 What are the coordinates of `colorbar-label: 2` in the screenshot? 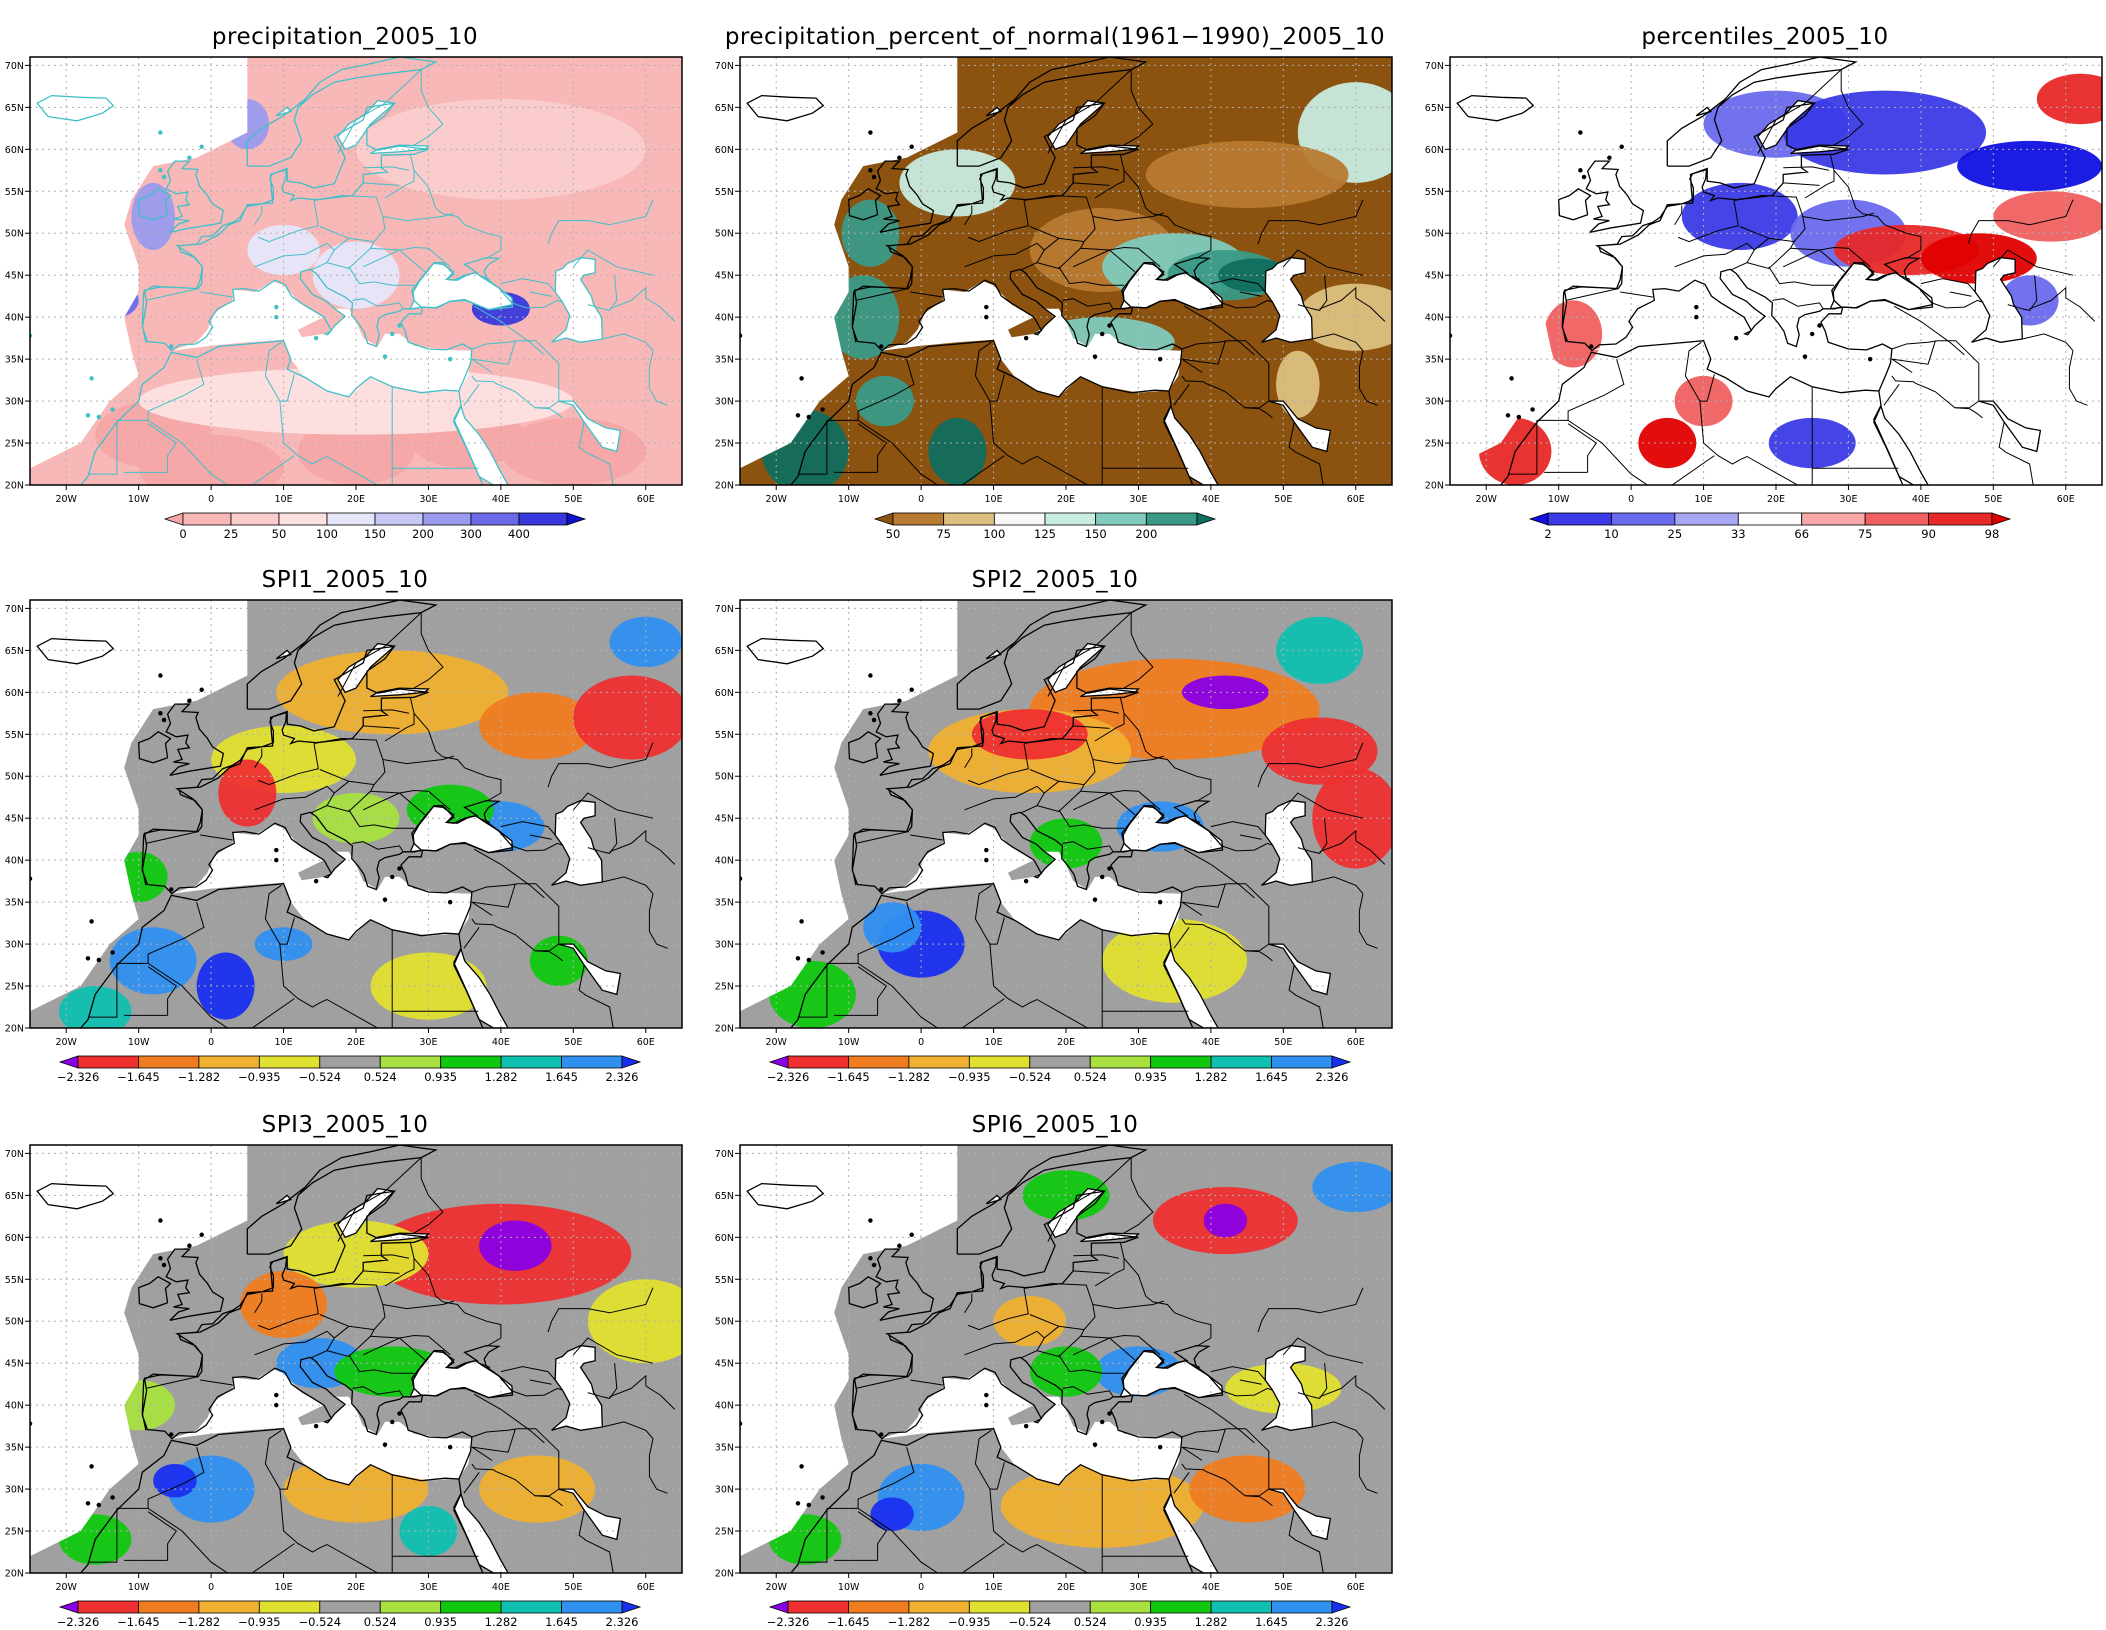 It's located at (1547, 534).